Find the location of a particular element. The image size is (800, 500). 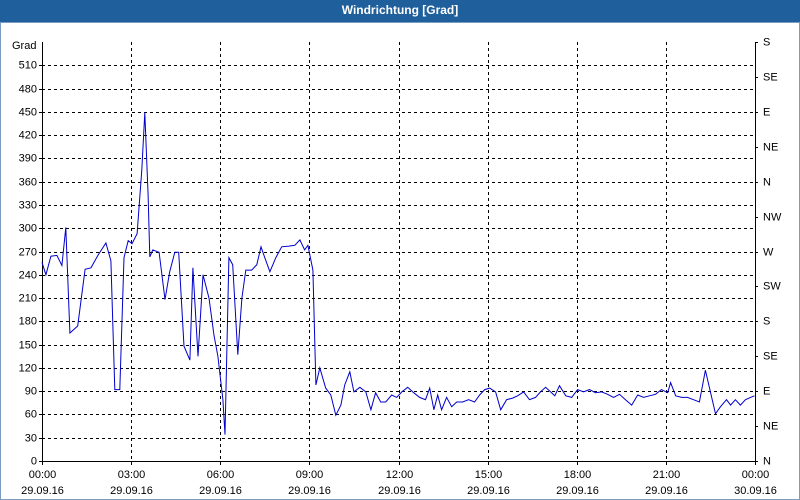

y-tick-label: 240 is located at coordinates (28, 275).